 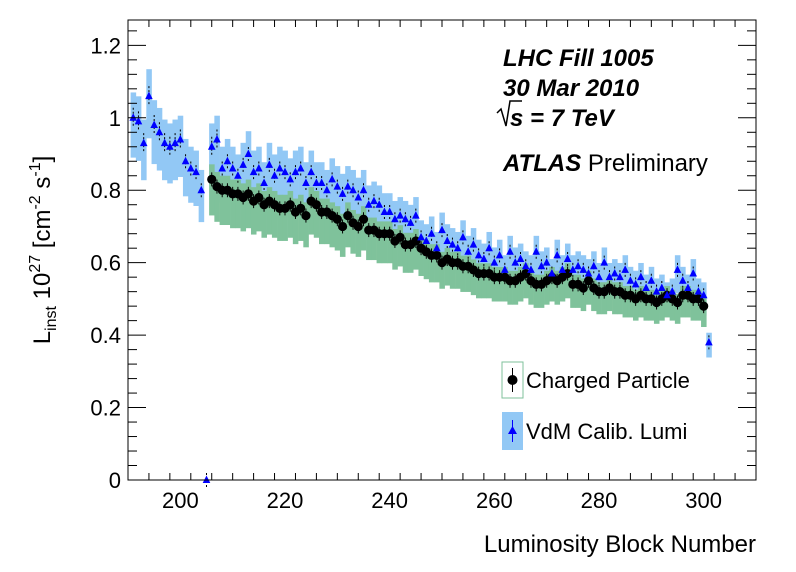 I want to click on legend-label-vdm: VdM Calib. Lumi, so click(x=606, y=431).